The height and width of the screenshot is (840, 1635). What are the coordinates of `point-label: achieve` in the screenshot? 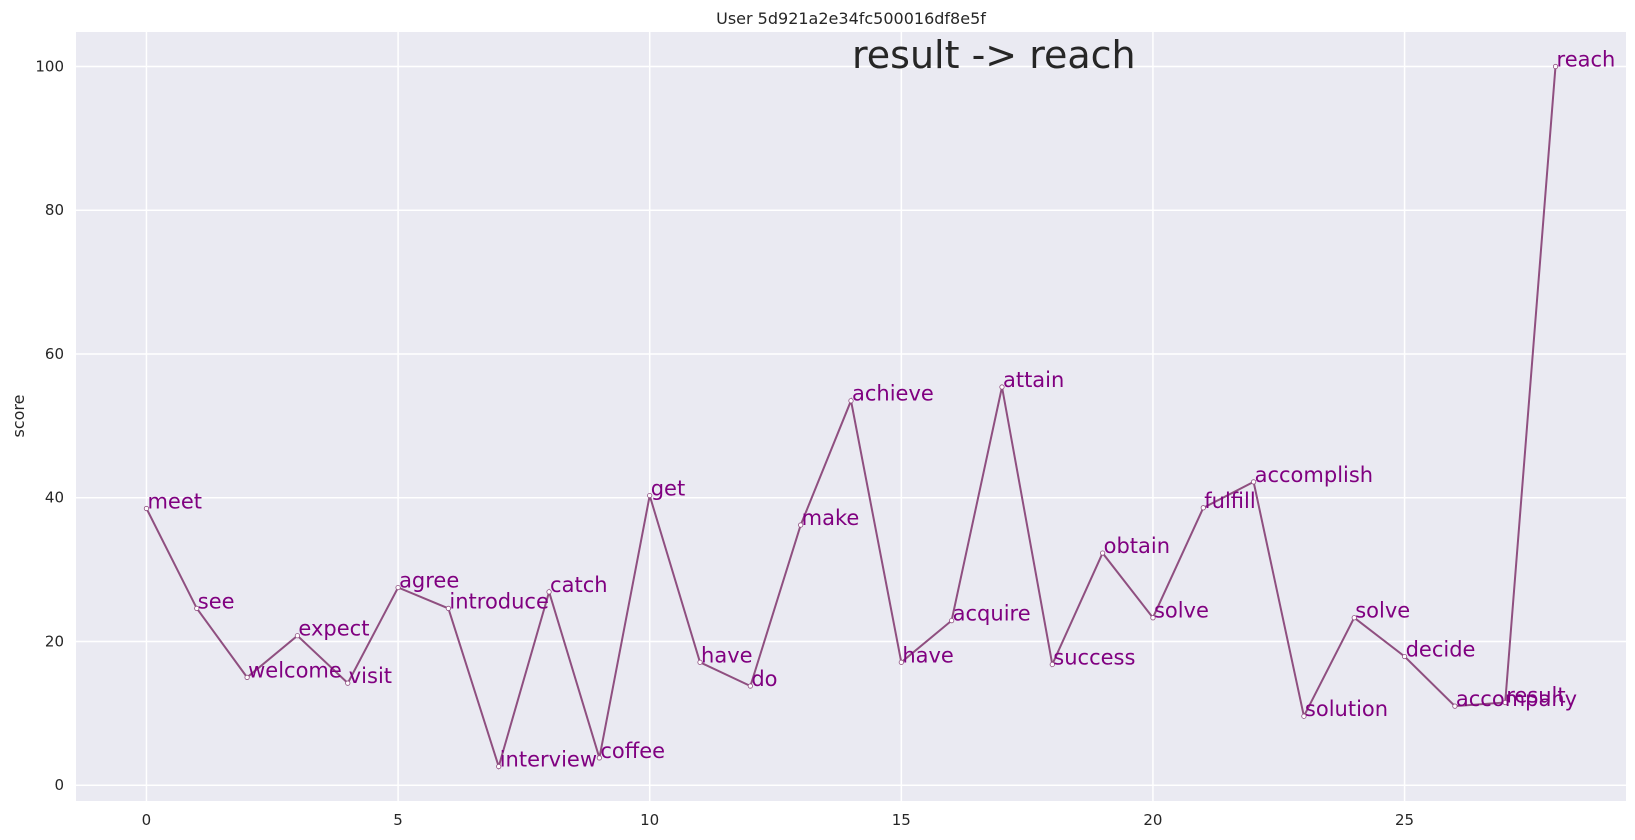 It's located at (893, 394).